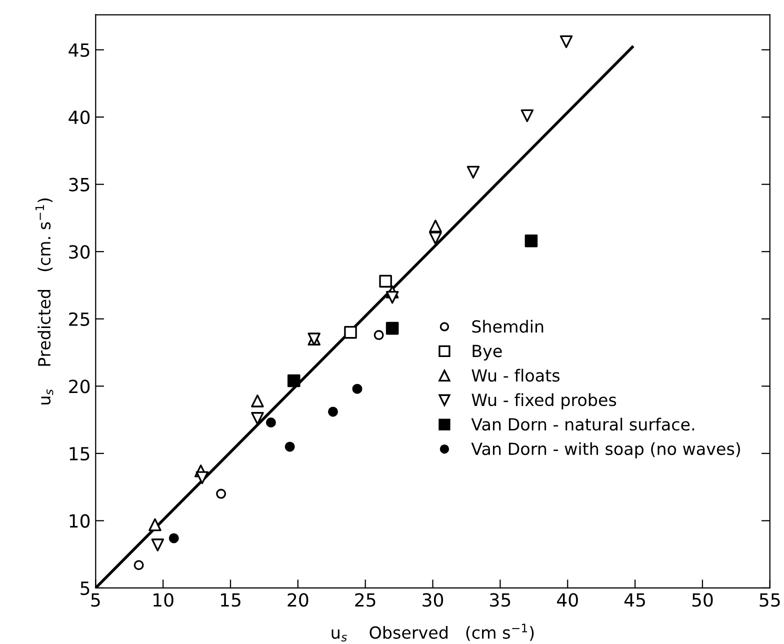 The height and width of the screenshot is (644, 784). What do you see at coordinates (433, 633) in the screenshot?
I see `text: u$_{s}$ Observed (cm s$^{−1}$)` at bounding box center [433, 633].